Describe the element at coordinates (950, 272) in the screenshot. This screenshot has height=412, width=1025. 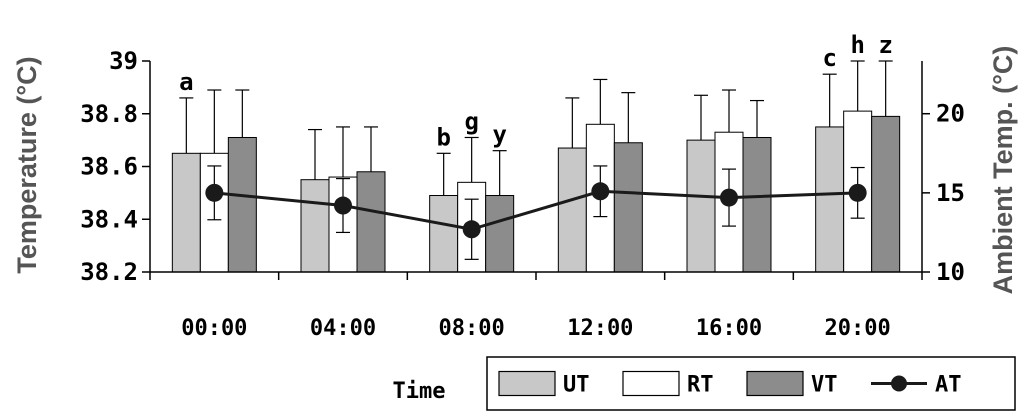
I see `y2-tick-label: 10` at that location.